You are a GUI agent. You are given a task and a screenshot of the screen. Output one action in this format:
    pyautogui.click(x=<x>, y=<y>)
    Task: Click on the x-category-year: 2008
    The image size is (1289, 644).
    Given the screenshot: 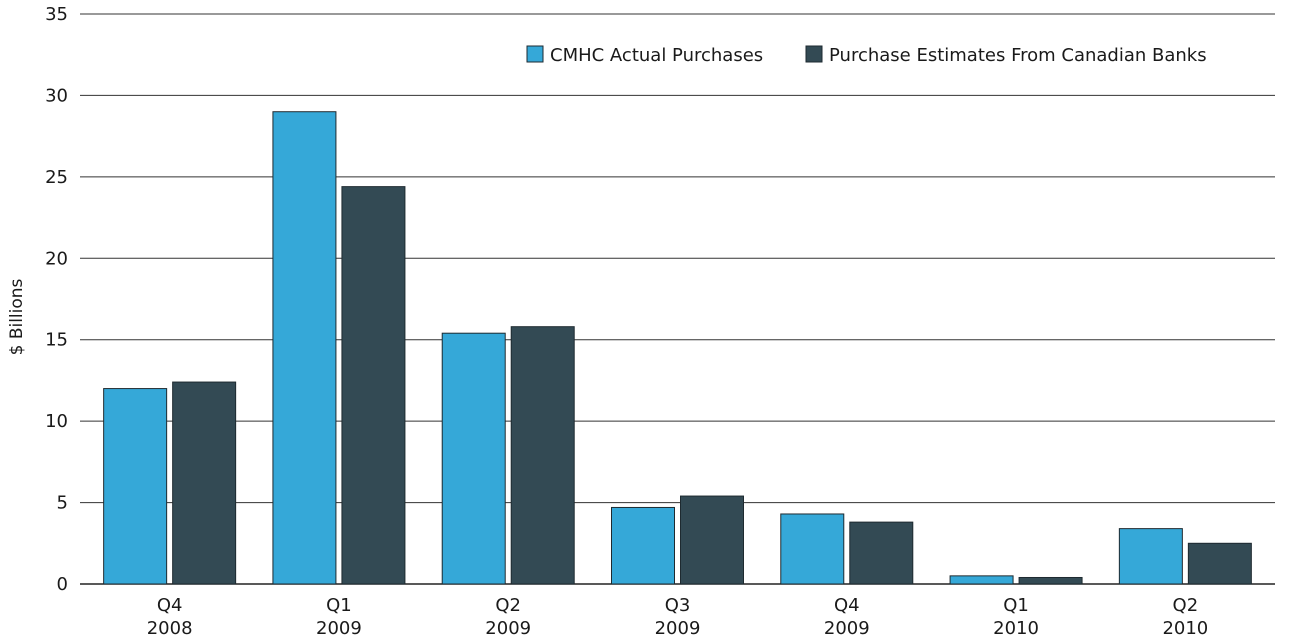 What is the action you would take?
    pyautogui.click(x=170, y=628)
    